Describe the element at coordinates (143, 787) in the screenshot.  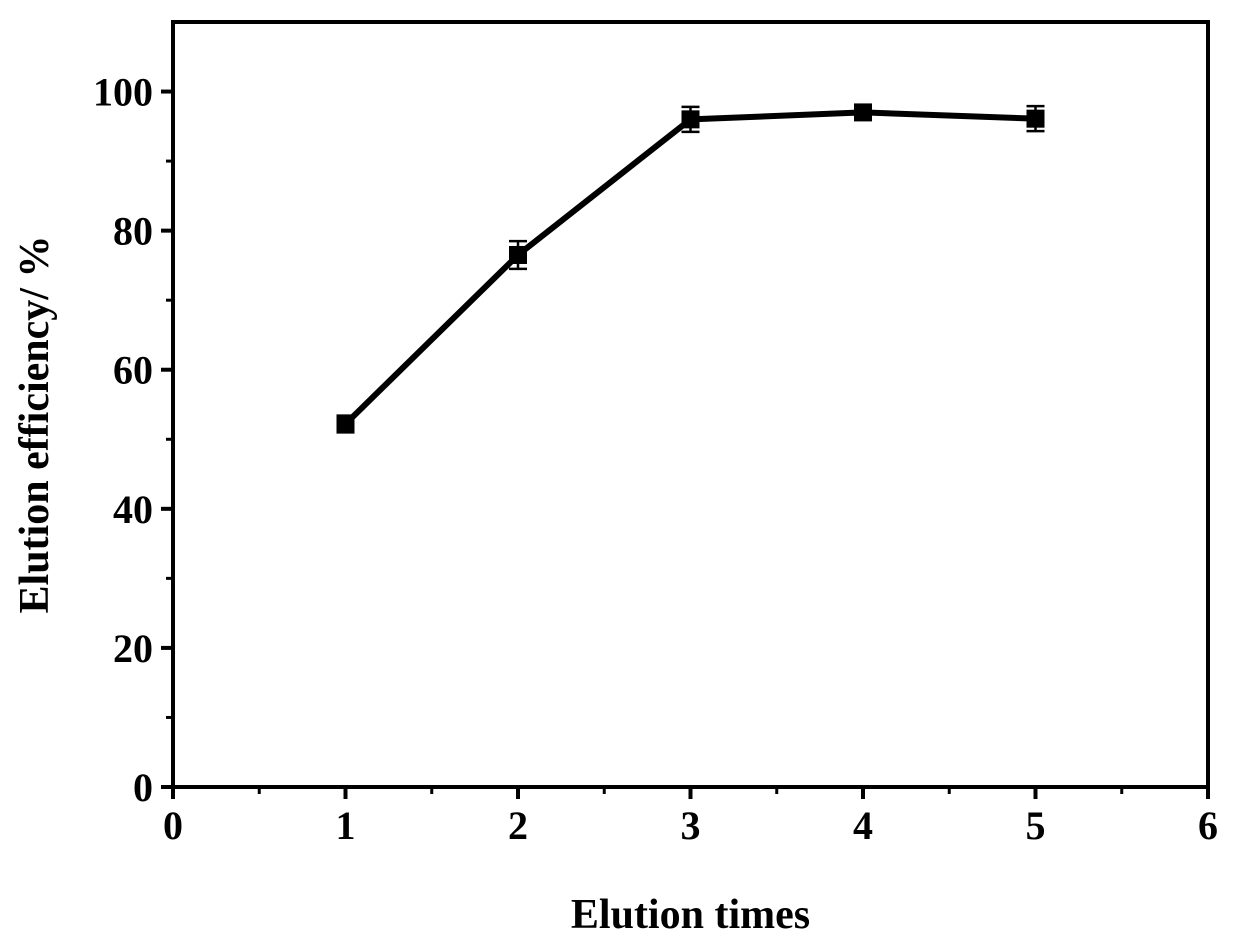
I see `y-tick-label: 0` at that location.